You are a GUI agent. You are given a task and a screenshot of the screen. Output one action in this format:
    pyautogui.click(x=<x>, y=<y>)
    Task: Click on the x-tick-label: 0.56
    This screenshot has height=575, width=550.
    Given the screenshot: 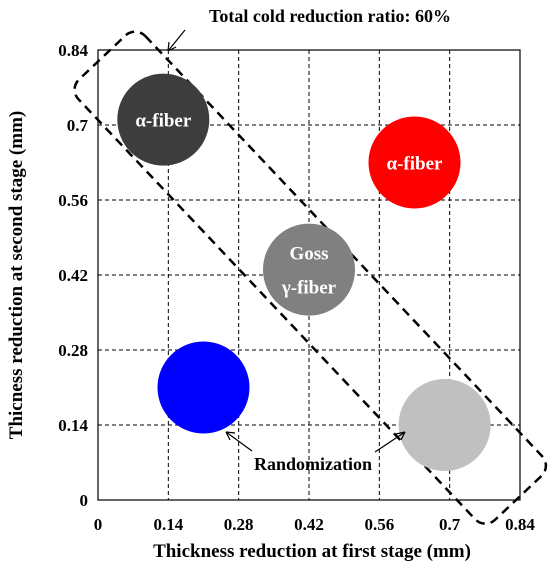 What is the action you would take?
    pyautogui.click(x=379, y=524)
    